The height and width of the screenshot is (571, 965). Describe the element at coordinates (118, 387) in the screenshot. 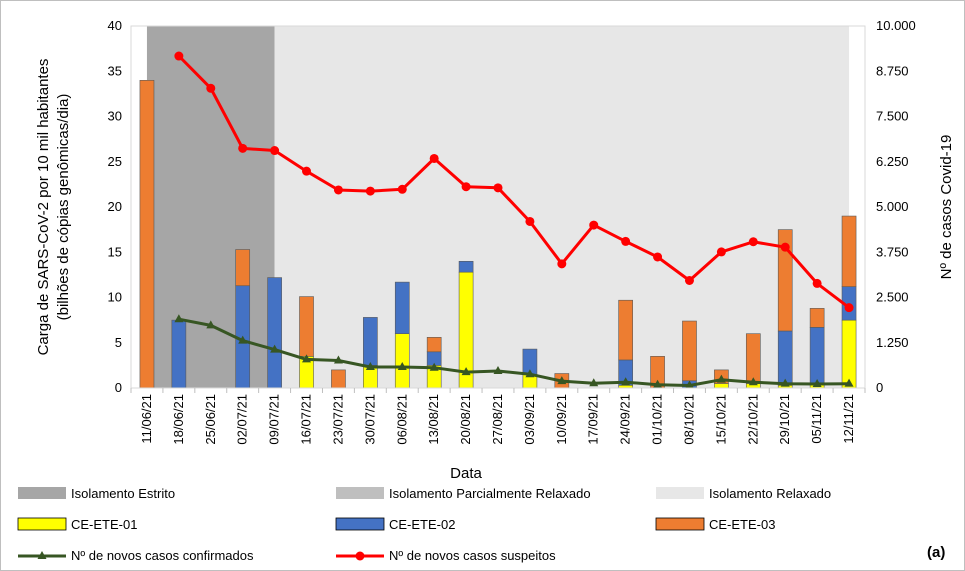

I see `y-tick-label-0: 0` at that location.